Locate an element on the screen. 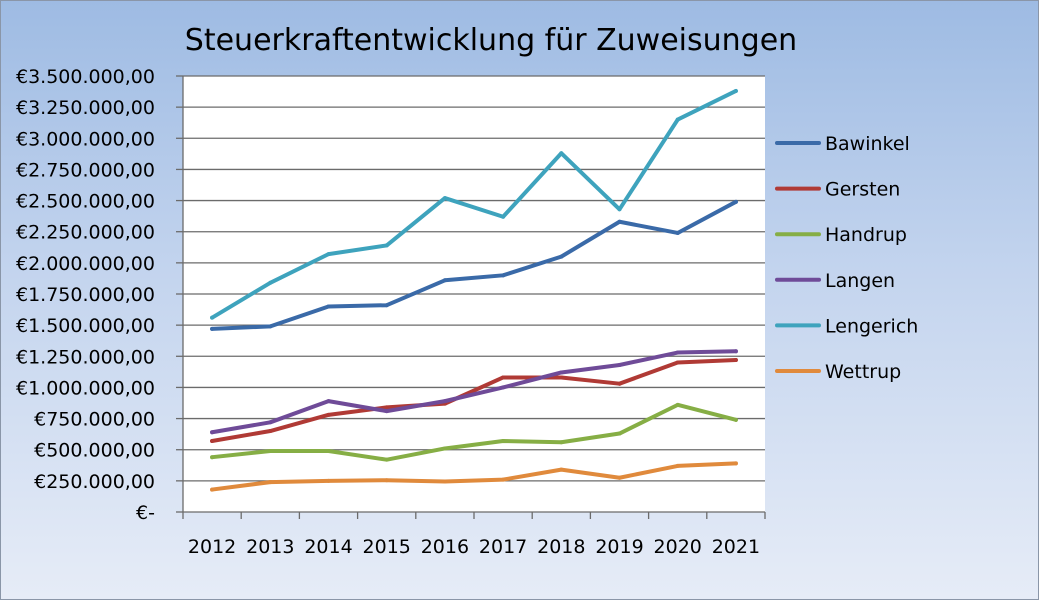 The width and height of the screenshot is (1039, 600). y-tick-label: €1.500.000,00 is located at coordinates (85, 326).